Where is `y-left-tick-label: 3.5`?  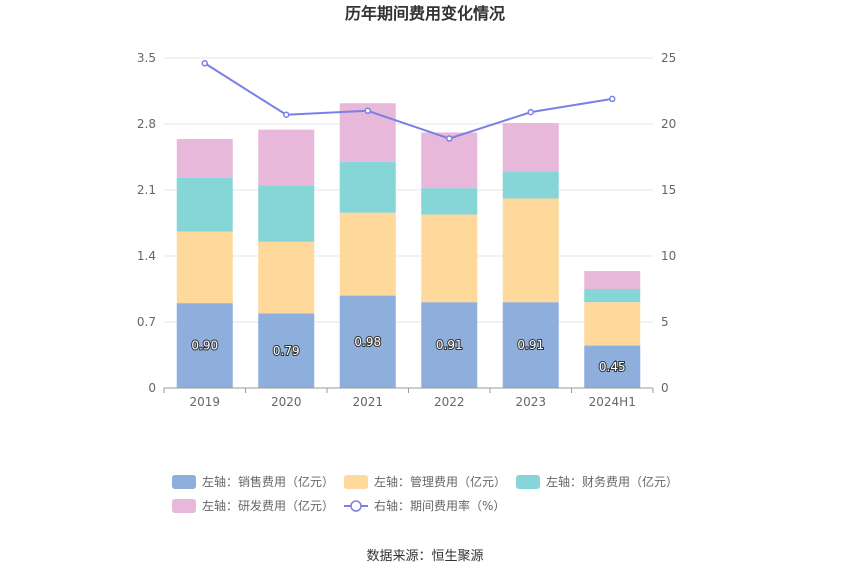 y-left-tick-label: 3.5 is located at coordinates (146, 58).